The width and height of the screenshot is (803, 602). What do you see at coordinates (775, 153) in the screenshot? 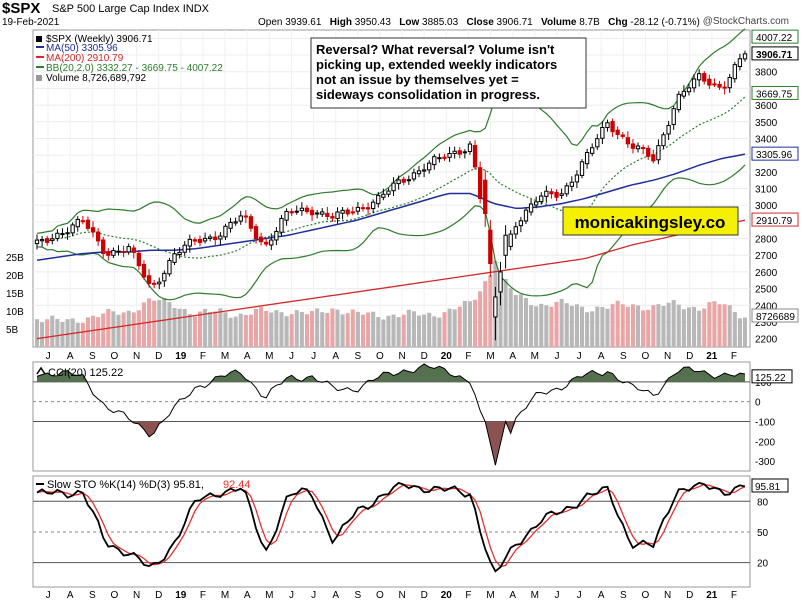
I see `ma50-tag-bg` at bounding box center [775, 153].